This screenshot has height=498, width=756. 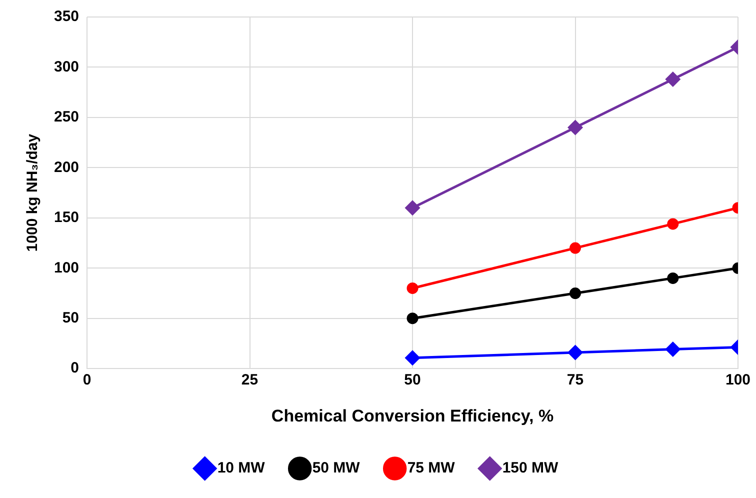 What do you see at coordinates (67, 67) in the screenshot?
I see `y-tick-label: 300` at bounding box center [67, 67].